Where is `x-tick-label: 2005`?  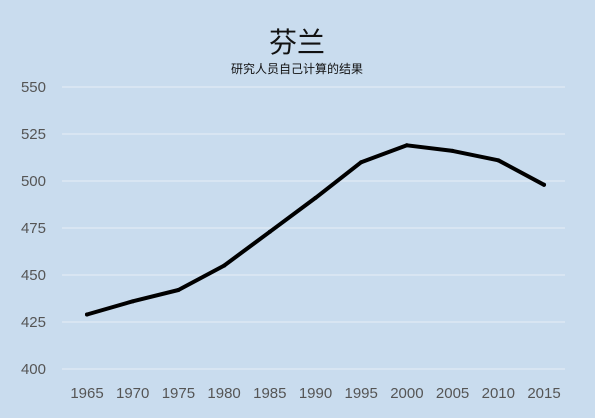
x-tick-label: 2005 is located at coordinates (452, 393).